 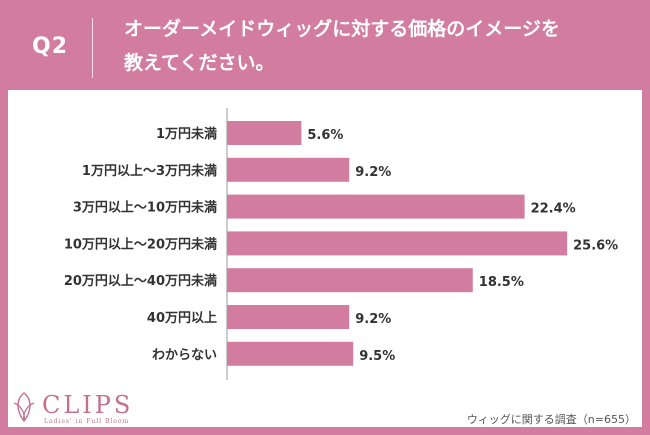 What do you see at coordinates (553, 209) in the screenshot?
I see `data-label: 22.4%` at bounding box center [553, 209].